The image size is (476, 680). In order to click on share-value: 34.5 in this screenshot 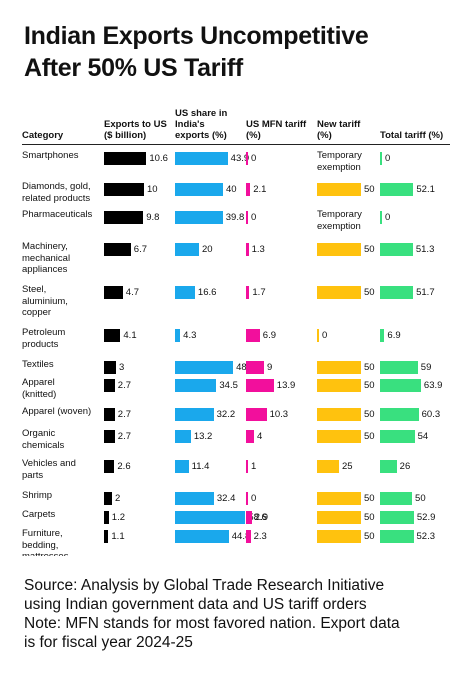, I will do `click(228, 385)`.